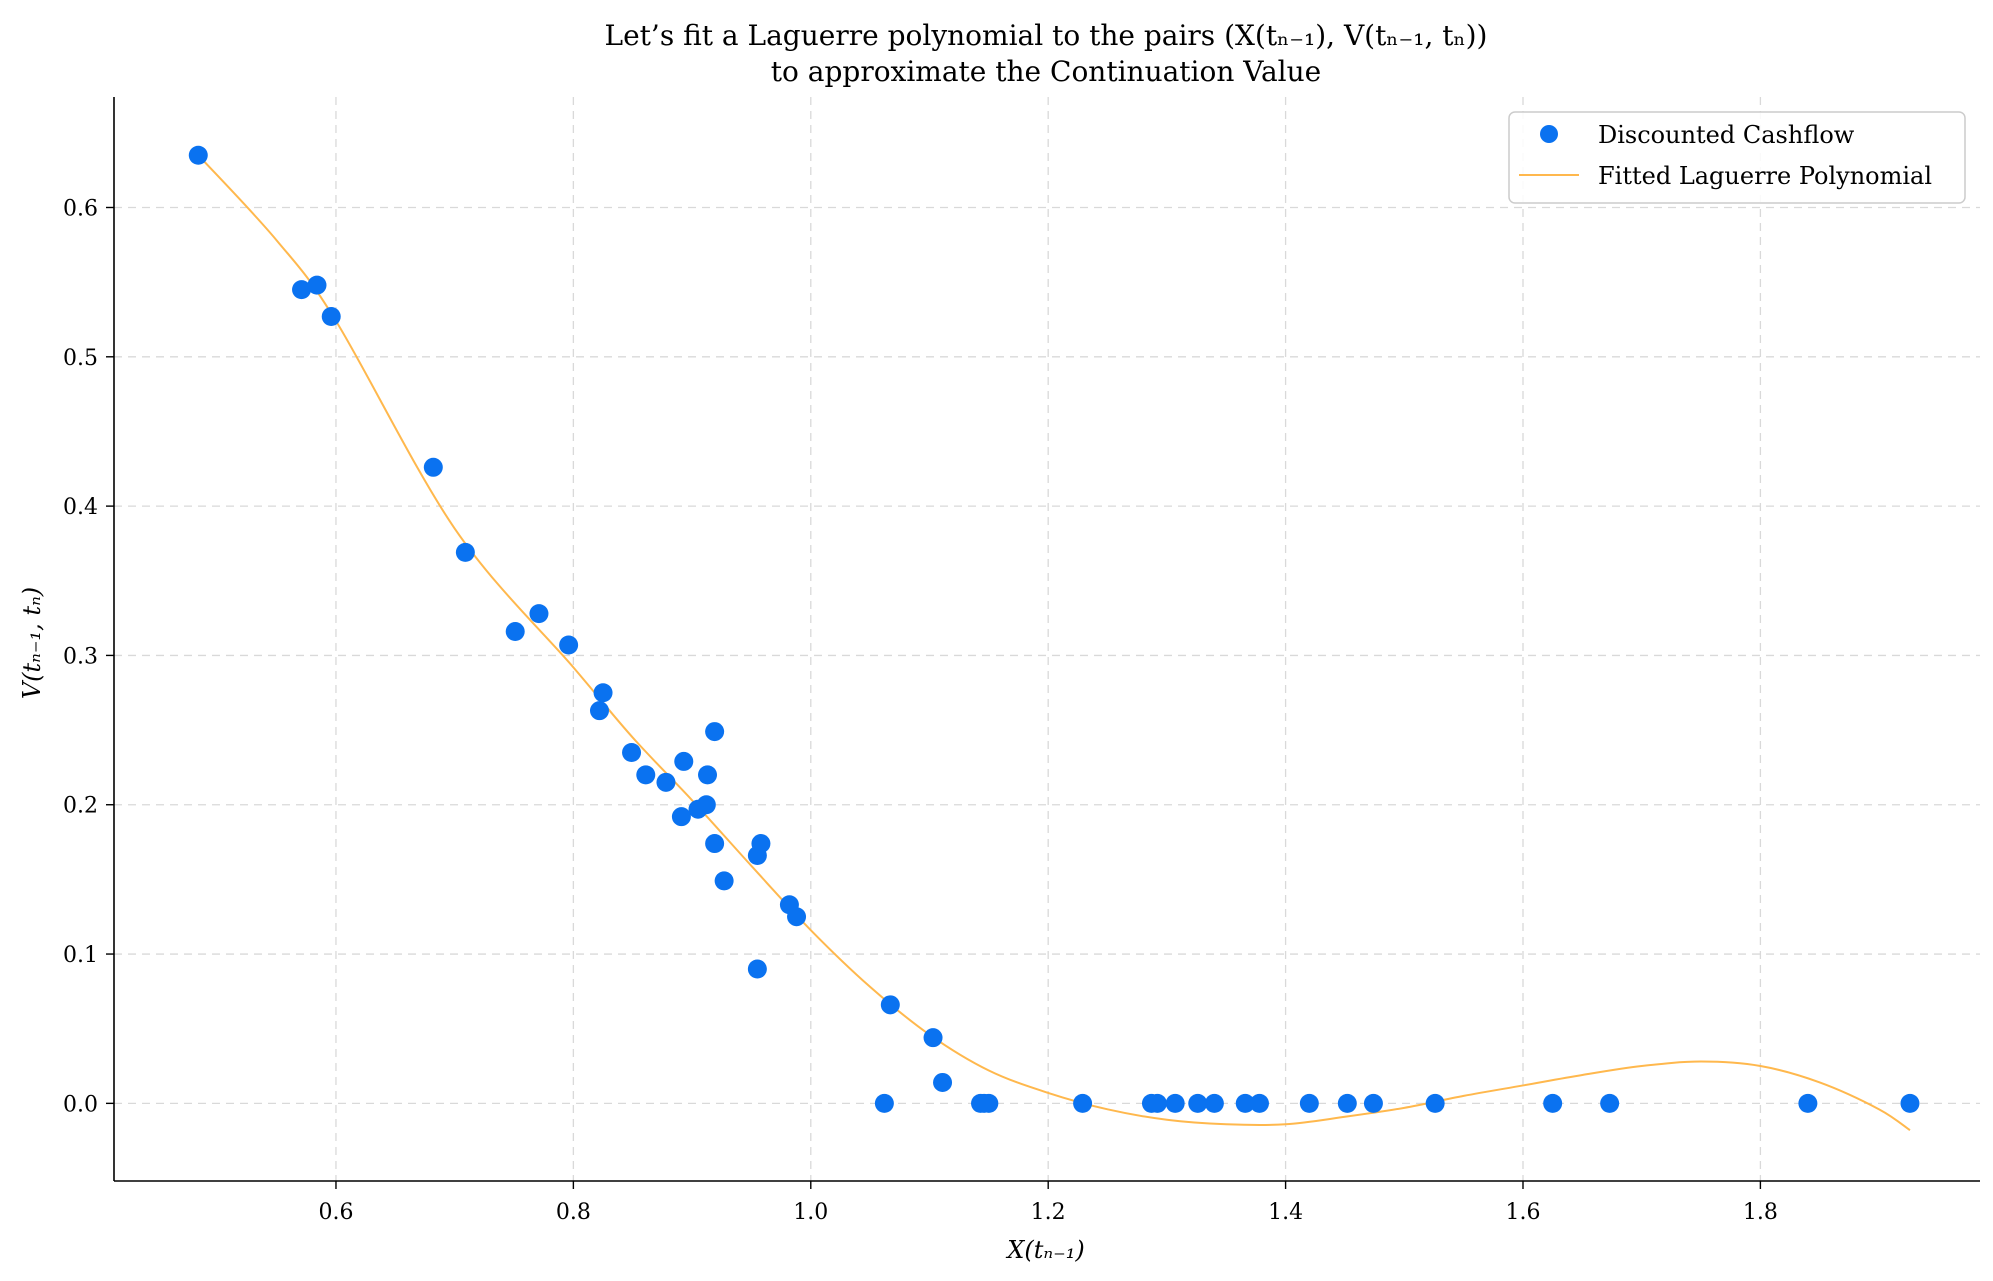  What do you see at coordinates (80, 358) in the screenshot?
I see `y-tick-label: 0.5` at bounding box center [80, 358].